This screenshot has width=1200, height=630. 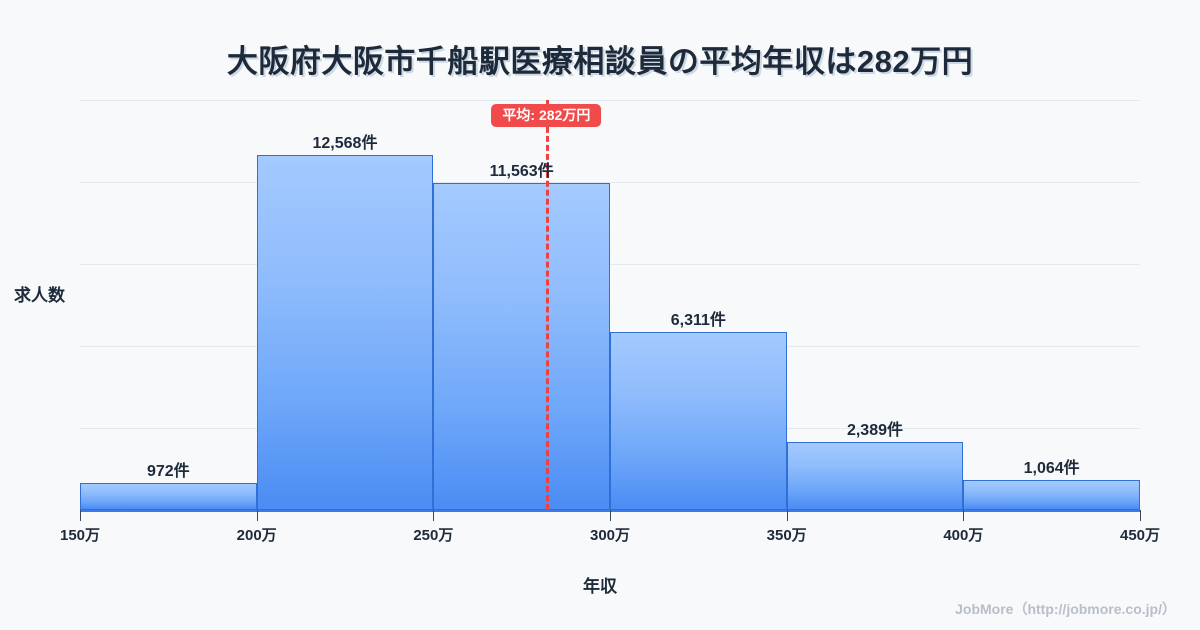 I want to click on bar-value-label: 11,563件, so click(x=521, y=172).